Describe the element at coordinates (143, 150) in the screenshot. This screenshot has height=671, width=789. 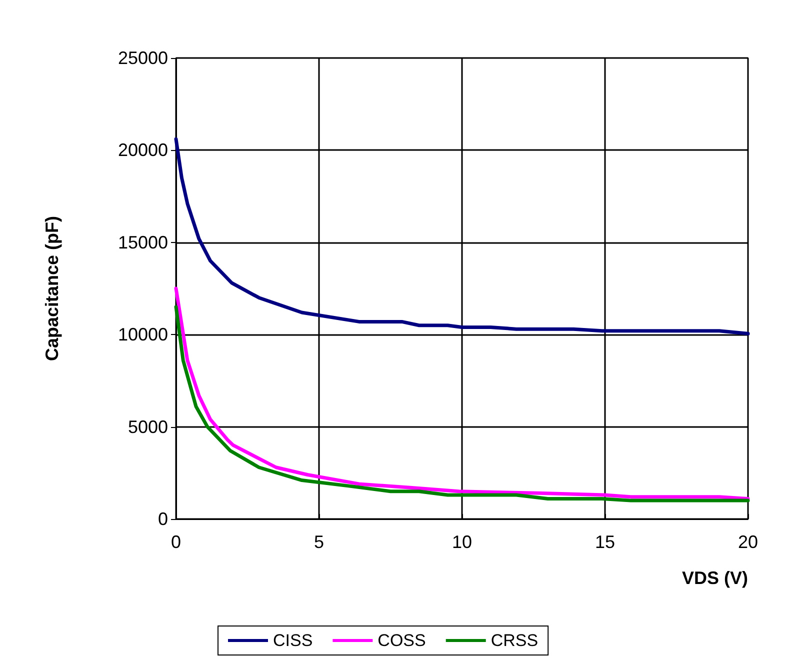
I see `y-tick-label: 20000` at that location.